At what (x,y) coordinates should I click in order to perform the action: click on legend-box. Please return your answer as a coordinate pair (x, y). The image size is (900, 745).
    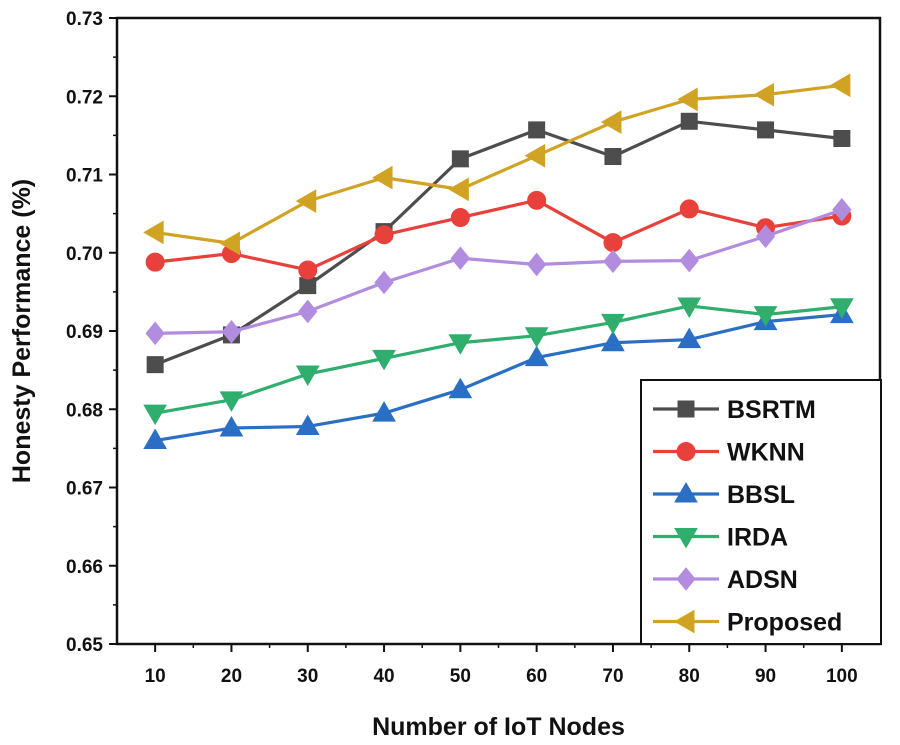
    Looking at the image, I should click on (761, 512).